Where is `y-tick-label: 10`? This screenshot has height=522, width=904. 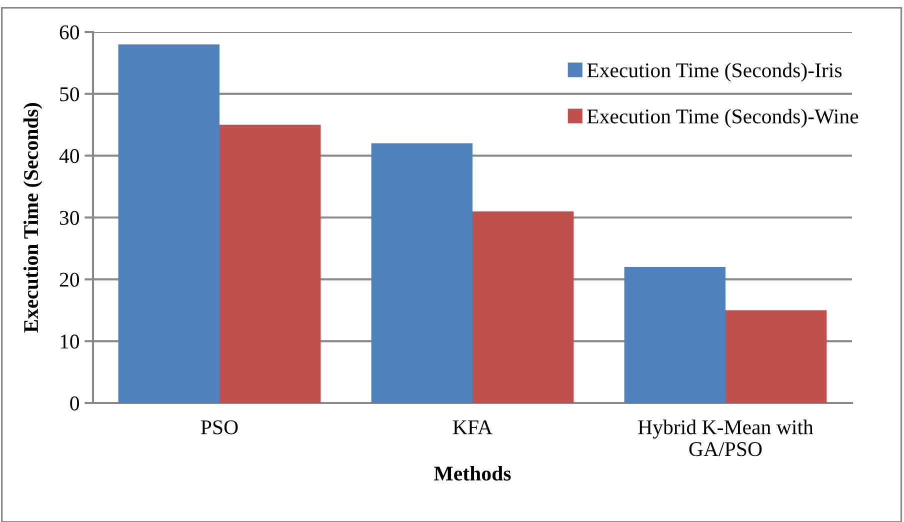 y-tick-label: 10 is located at coordinates (70, 341).